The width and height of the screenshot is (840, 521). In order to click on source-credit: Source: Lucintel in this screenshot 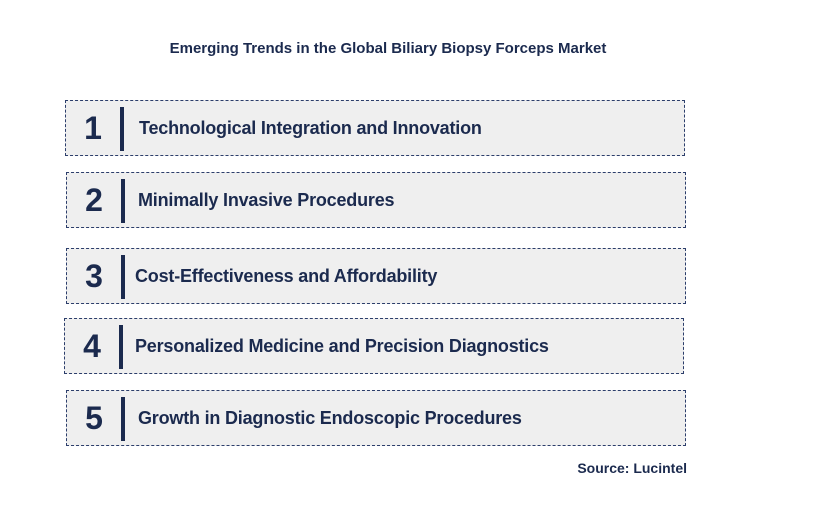, I will do `click(632, 468)`.